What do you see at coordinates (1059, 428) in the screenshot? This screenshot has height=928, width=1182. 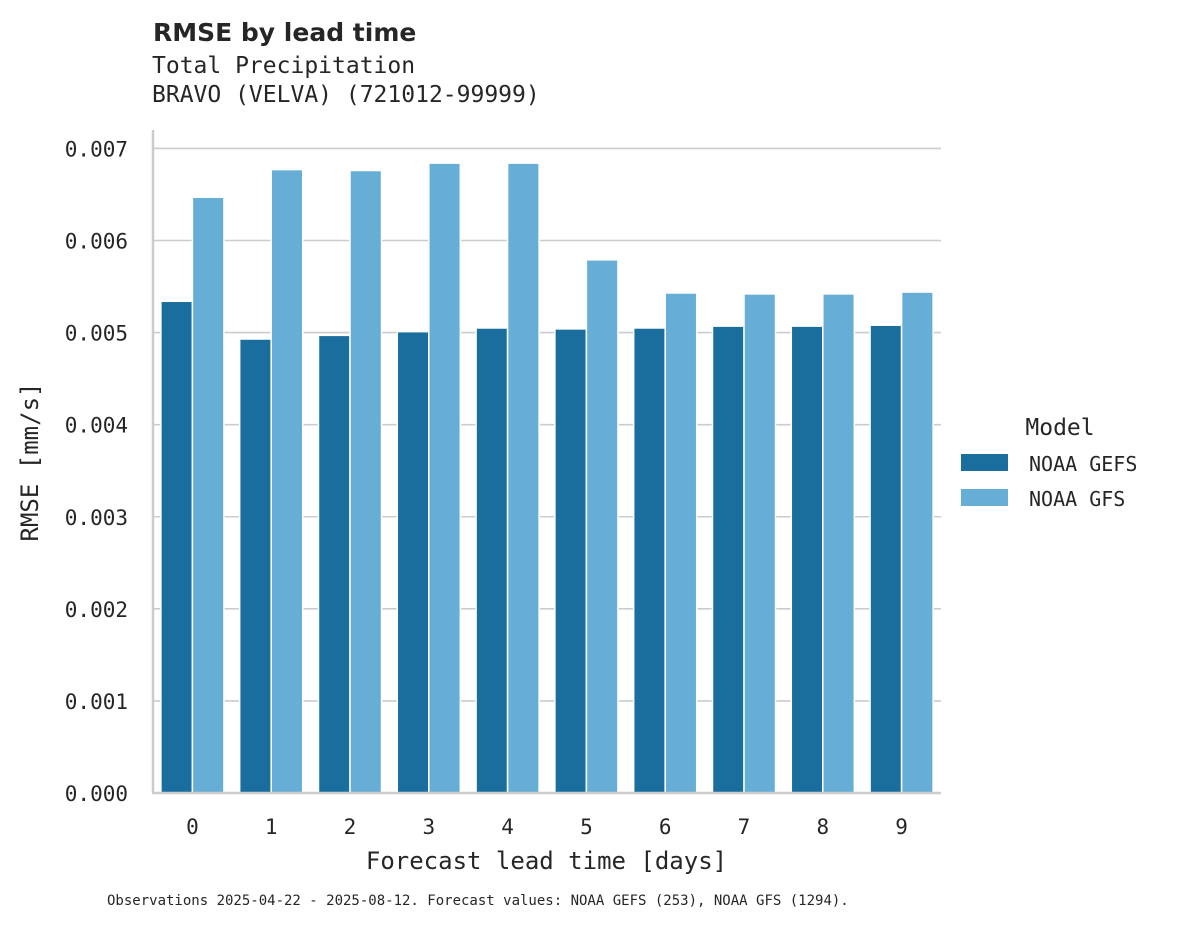 I see `legend-title: Model` at bounding box center [1059, 428].